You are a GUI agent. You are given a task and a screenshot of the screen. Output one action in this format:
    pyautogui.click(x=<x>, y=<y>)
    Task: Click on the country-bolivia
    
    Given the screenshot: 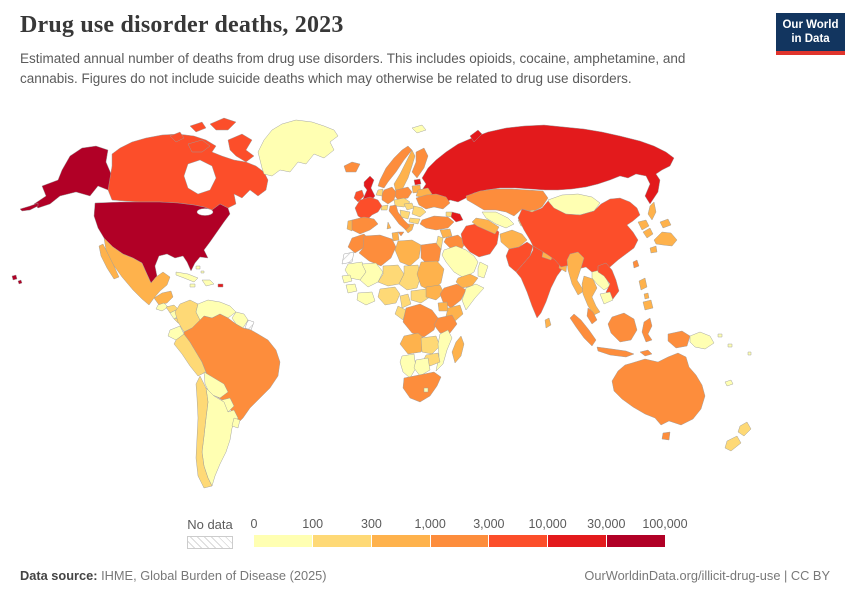 What is the action you would take?
    pyautogui.click(x=216, y=385)
    